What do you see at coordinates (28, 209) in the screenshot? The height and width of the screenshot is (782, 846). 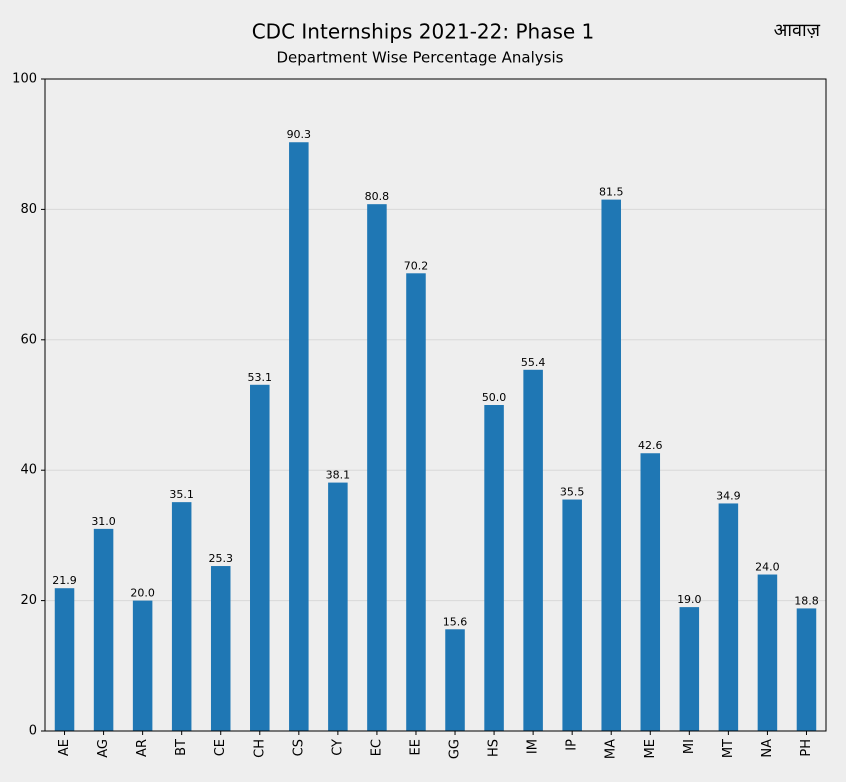 I see `y-tick-label: 80` at bounding box center [28, 209].